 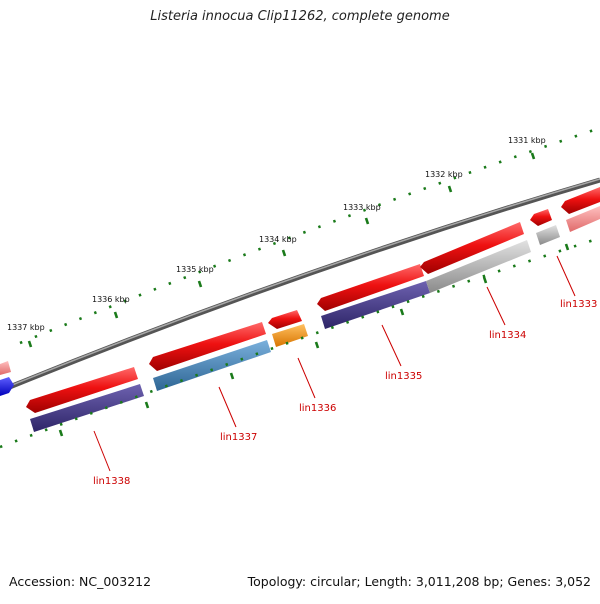 I want to click on gene-label-lin1334: lin1334, so click(x=507, y=335).